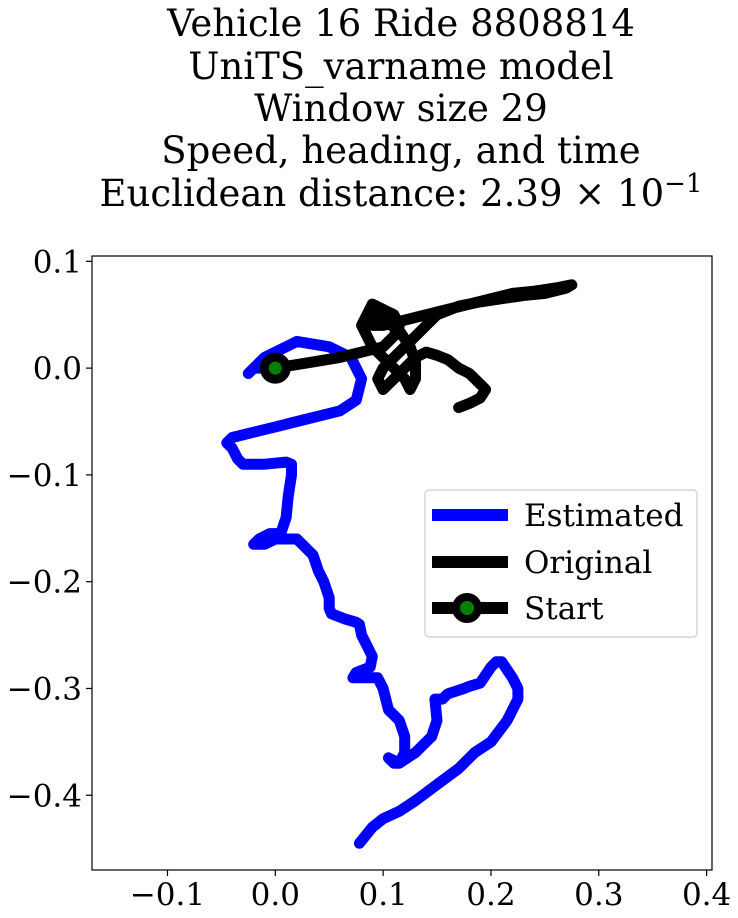  Describe the element at coordinates (167, 895) in the screenshot. I see `x-tick-label: −0.1` at that location.